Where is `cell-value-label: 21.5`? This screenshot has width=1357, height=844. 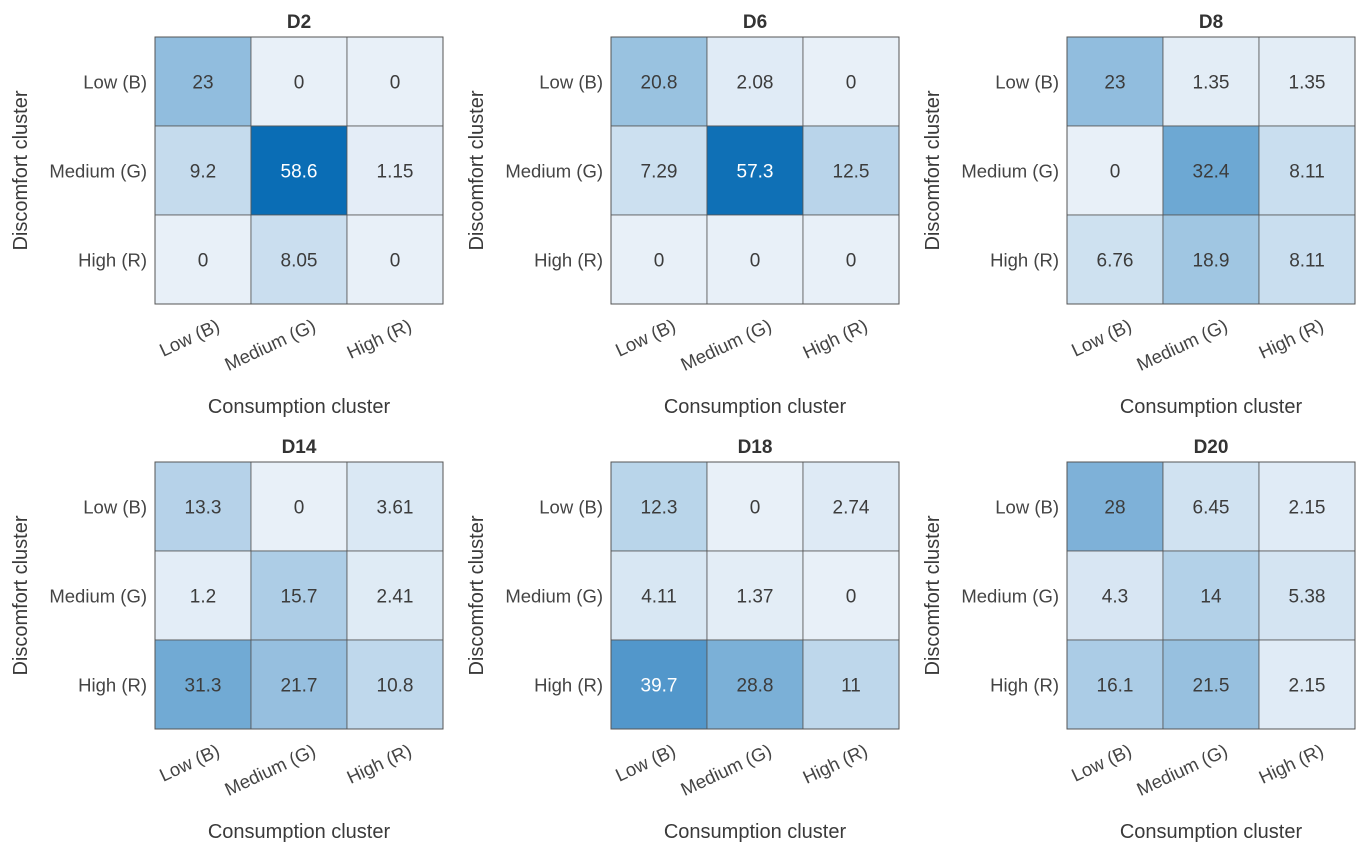 cell-value-label: 21.5 is located at coordinates (1211, 686).